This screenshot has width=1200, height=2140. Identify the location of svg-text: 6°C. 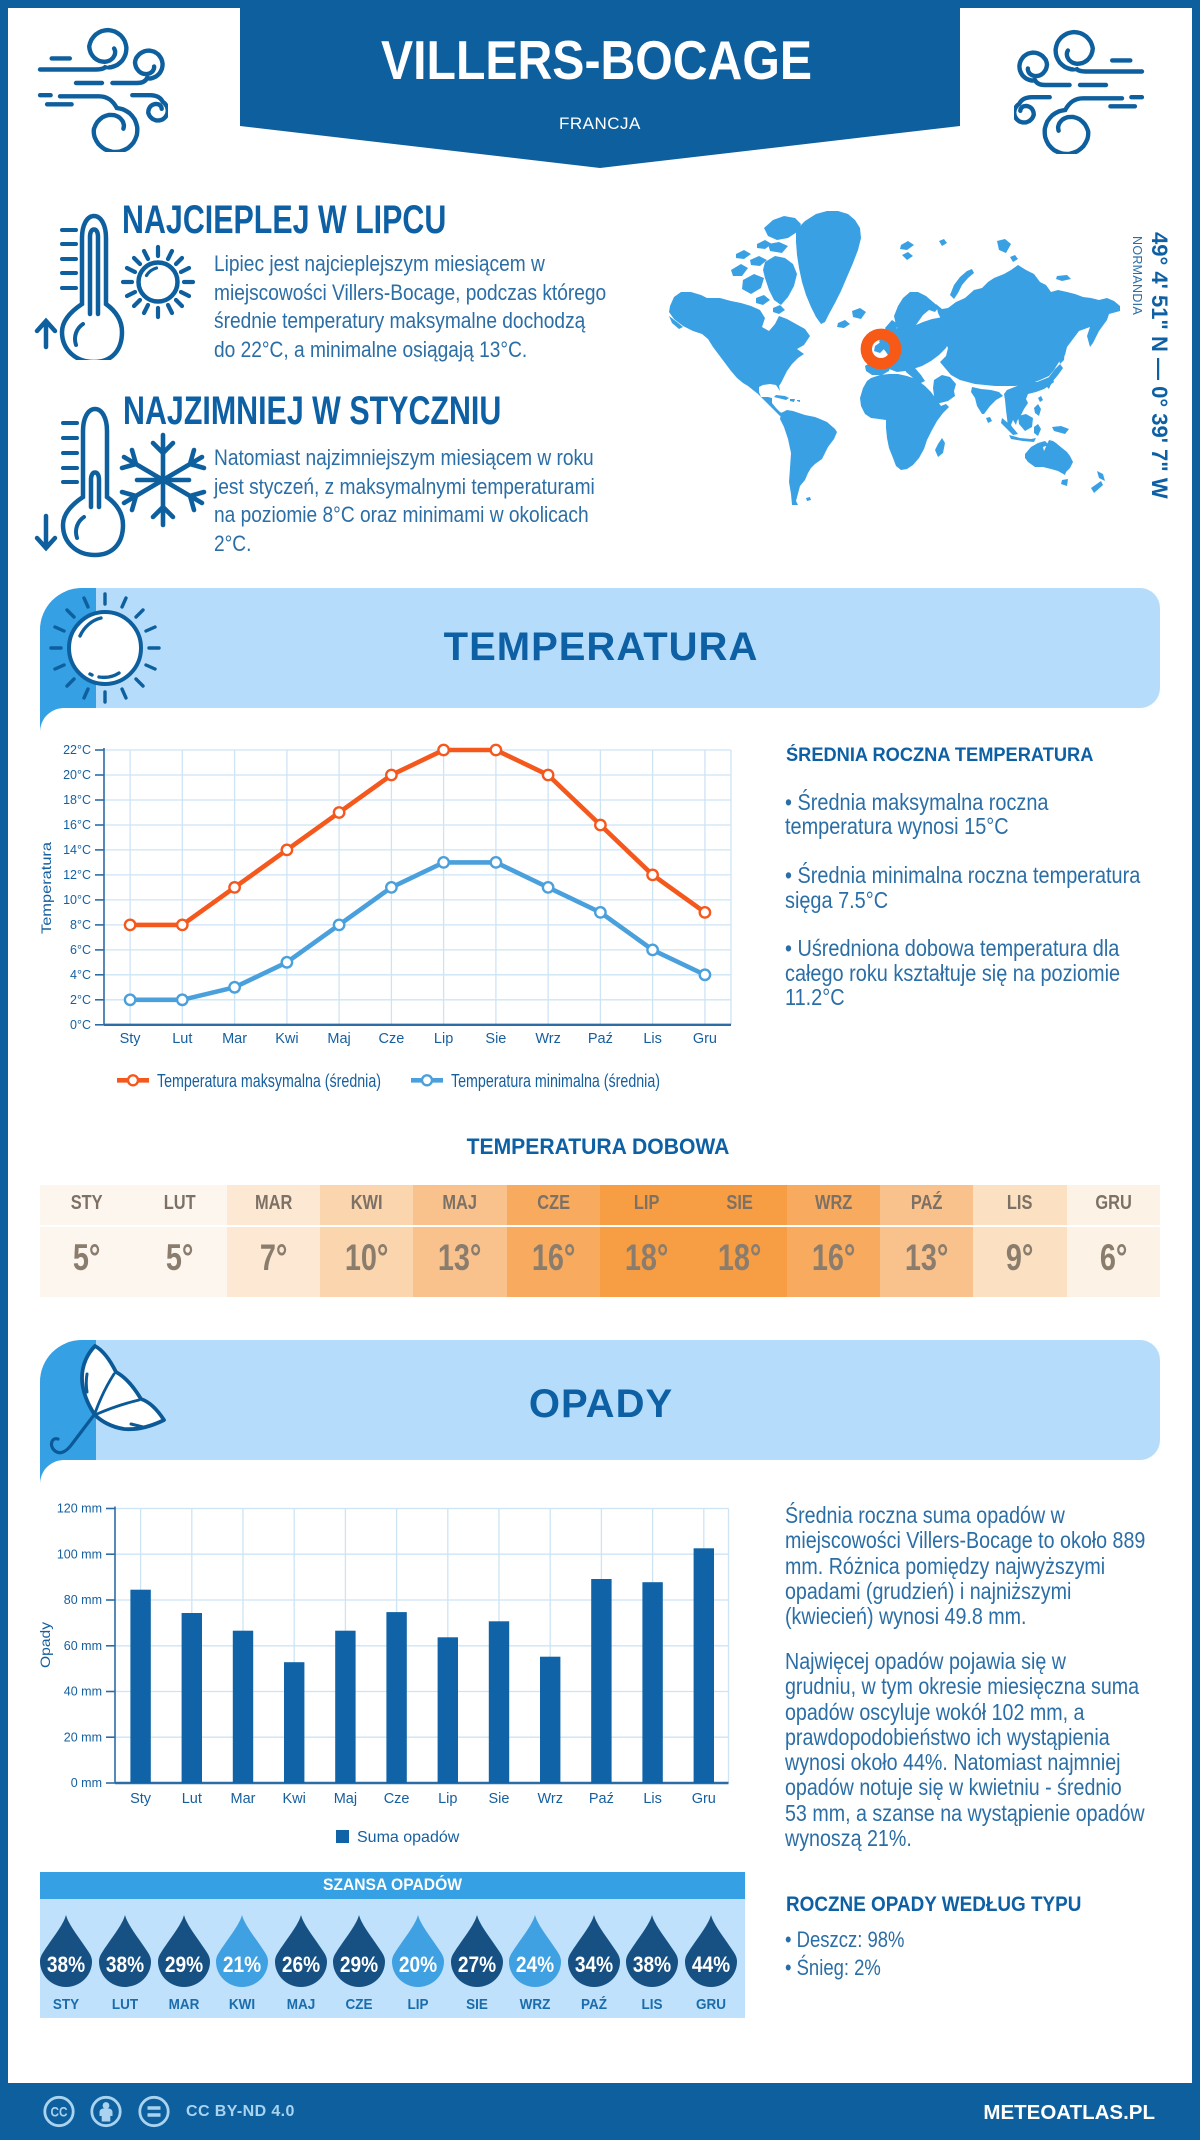
(80, 950).